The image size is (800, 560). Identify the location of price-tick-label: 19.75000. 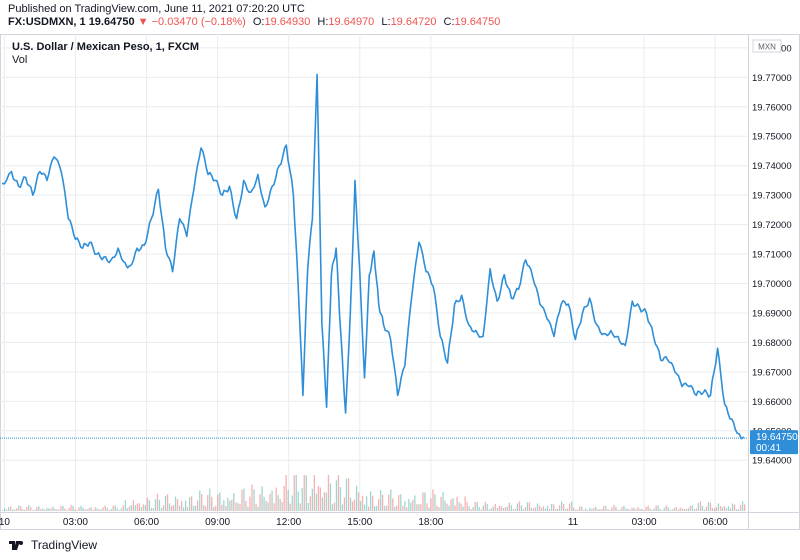
(772, 137).